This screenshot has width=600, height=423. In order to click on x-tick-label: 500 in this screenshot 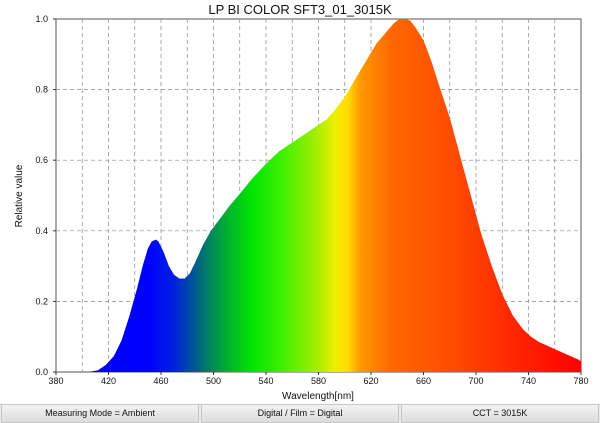, I will do `click(213, 381)`.